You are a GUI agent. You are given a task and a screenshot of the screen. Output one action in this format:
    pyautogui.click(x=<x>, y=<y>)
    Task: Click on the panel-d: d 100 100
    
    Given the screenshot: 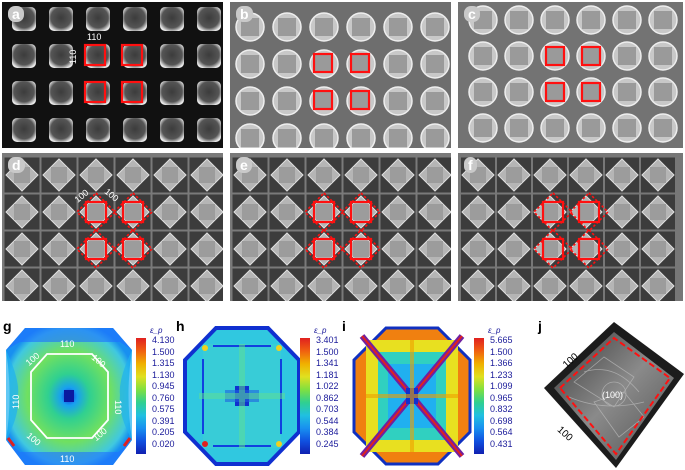 What is the action you would take?
    pyautogui.click(x=112, y=227)
    